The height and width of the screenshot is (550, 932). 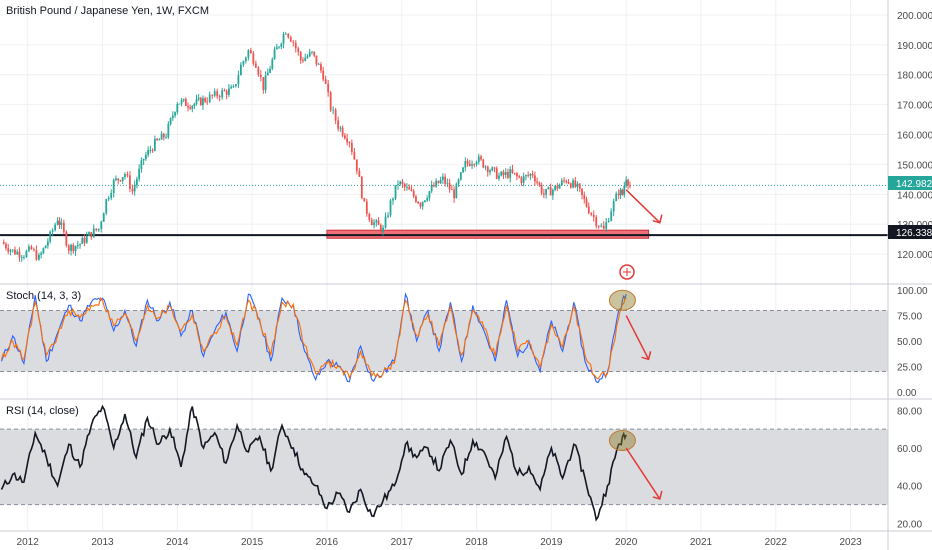 I want to click on x-tick-label: 2020, so click(x=626, y=542).